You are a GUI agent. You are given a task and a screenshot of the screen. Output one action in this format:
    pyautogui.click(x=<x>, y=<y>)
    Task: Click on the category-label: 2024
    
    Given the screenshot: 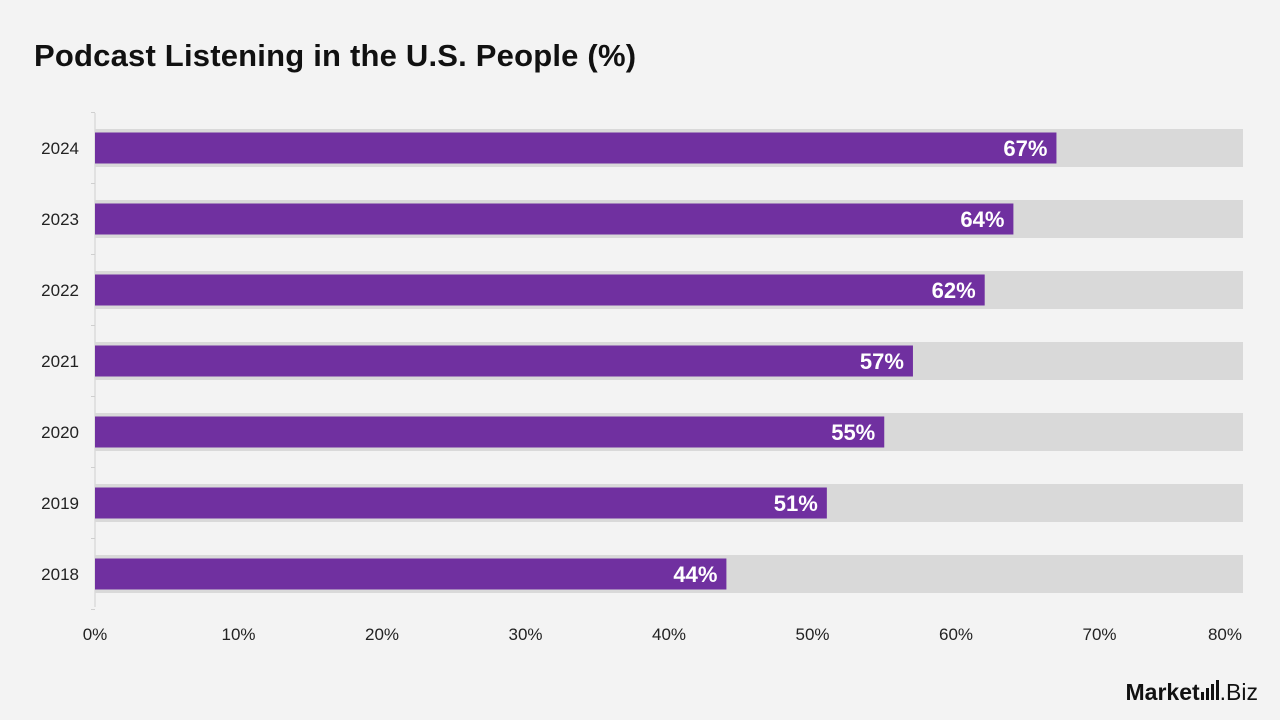 What is the action you would take?
    pyautogui.click(x=60, y=148)
    